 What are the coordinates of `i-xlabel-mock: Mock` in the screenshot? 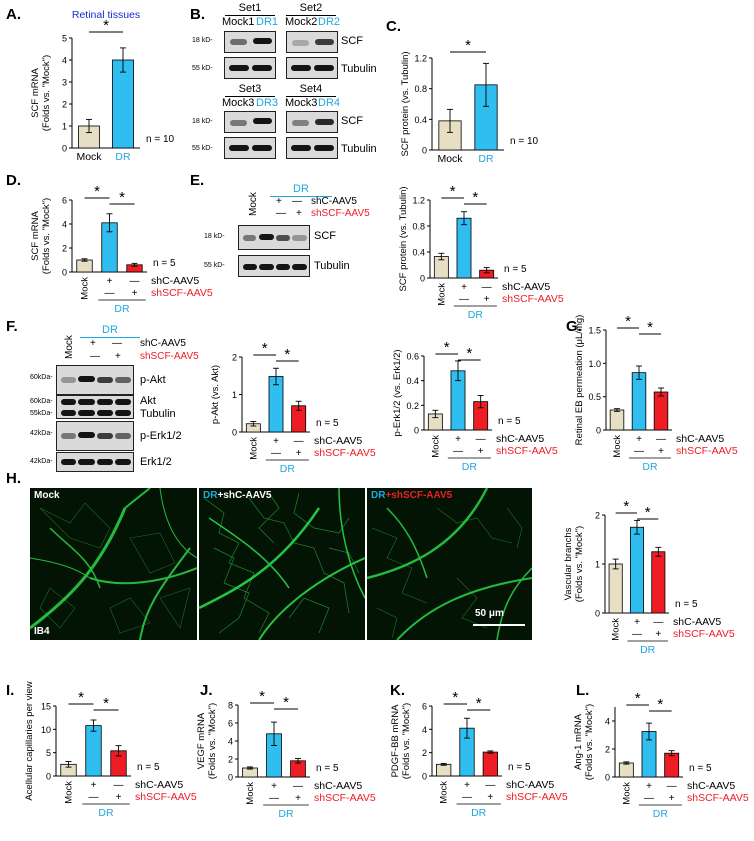 It's located at (69, 792).